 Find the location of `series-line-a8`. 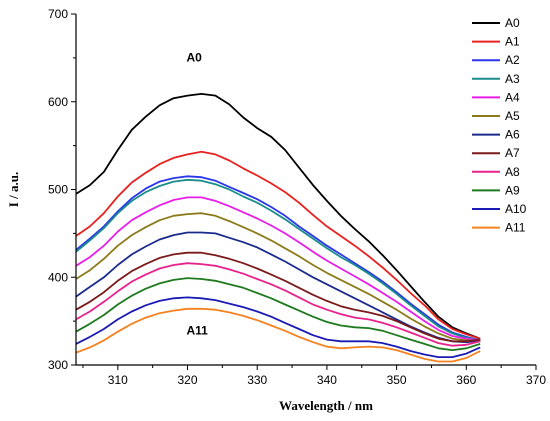

series-line-a8 is located at coordinates (278, 304).